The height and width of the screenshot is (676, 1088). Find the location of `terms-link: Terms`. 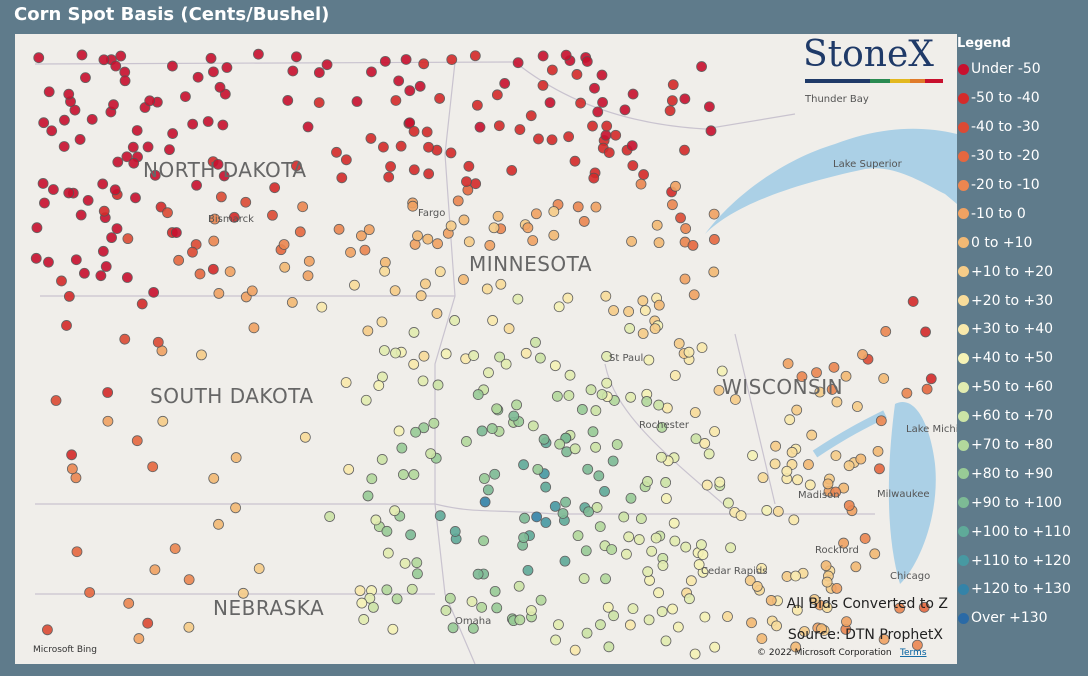

terms-link: Terms is located at coordinates (913, 653).